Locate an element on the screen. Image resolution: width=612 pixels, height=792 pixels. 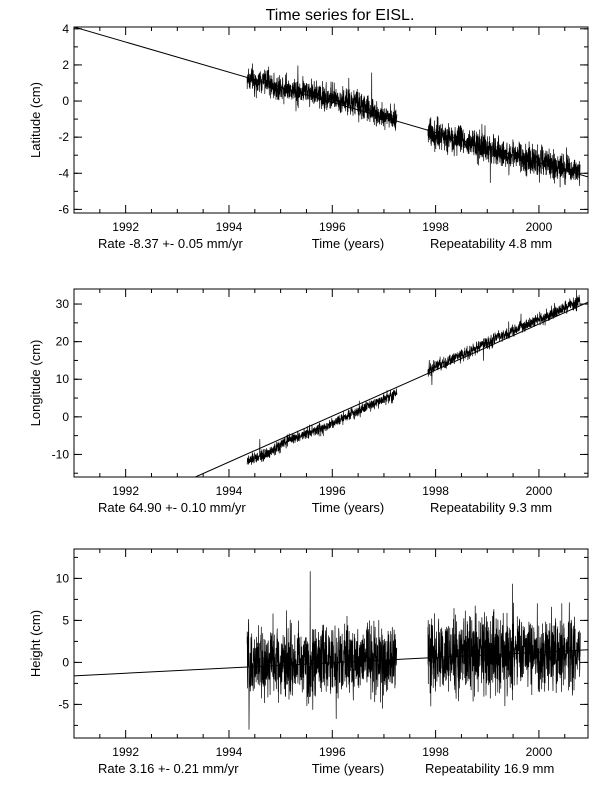
latitude-y-tick-label: -6 is located at coordinates (63, 209).